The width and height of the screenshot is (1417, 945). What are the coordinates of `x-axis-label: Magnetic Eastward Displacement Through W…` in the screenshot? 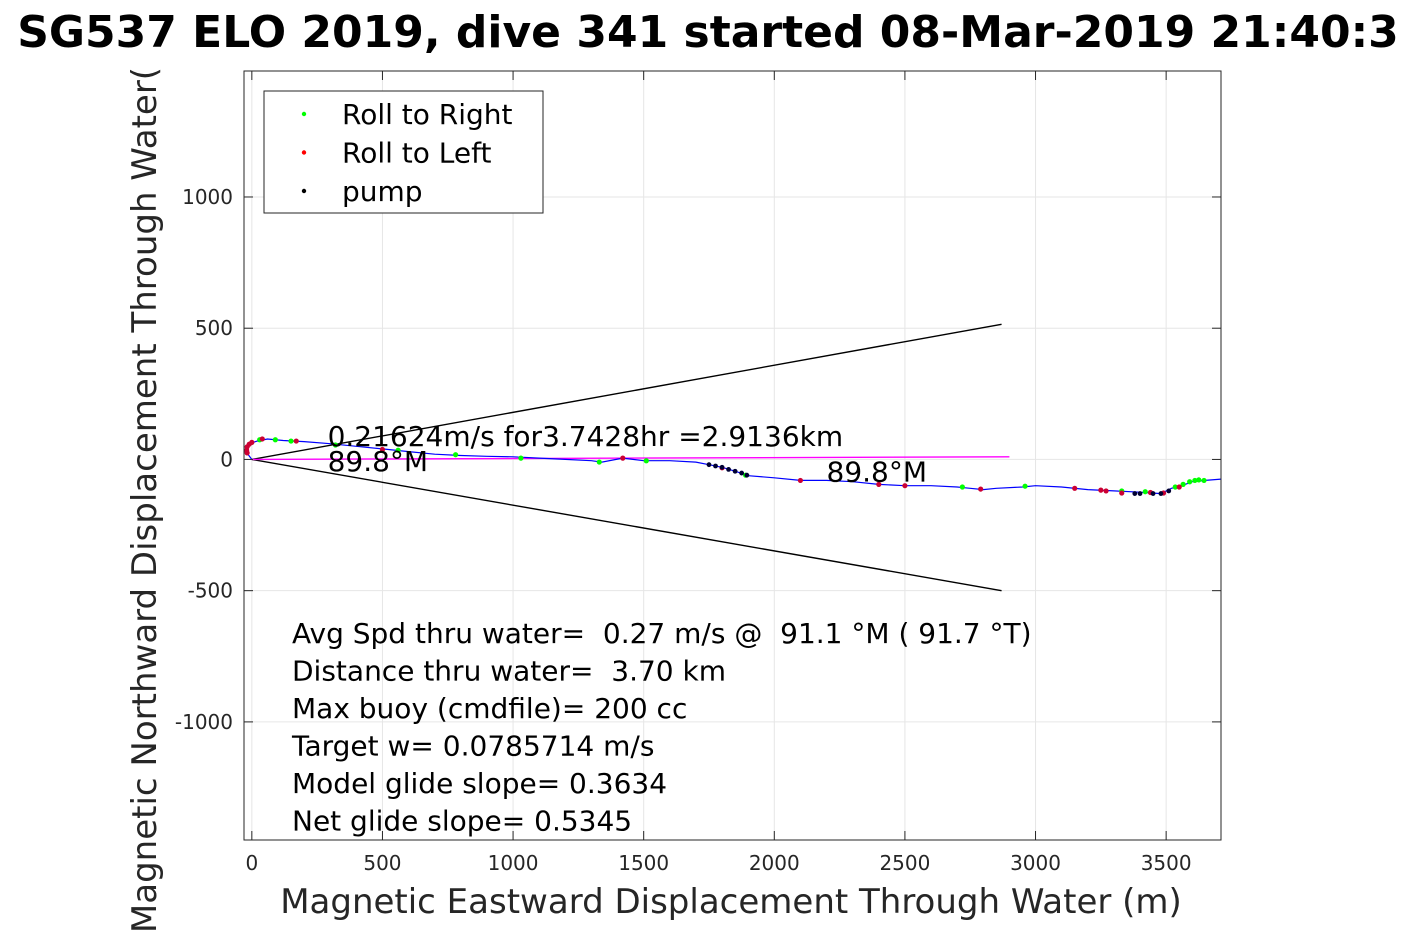 It's located at (731, 902).